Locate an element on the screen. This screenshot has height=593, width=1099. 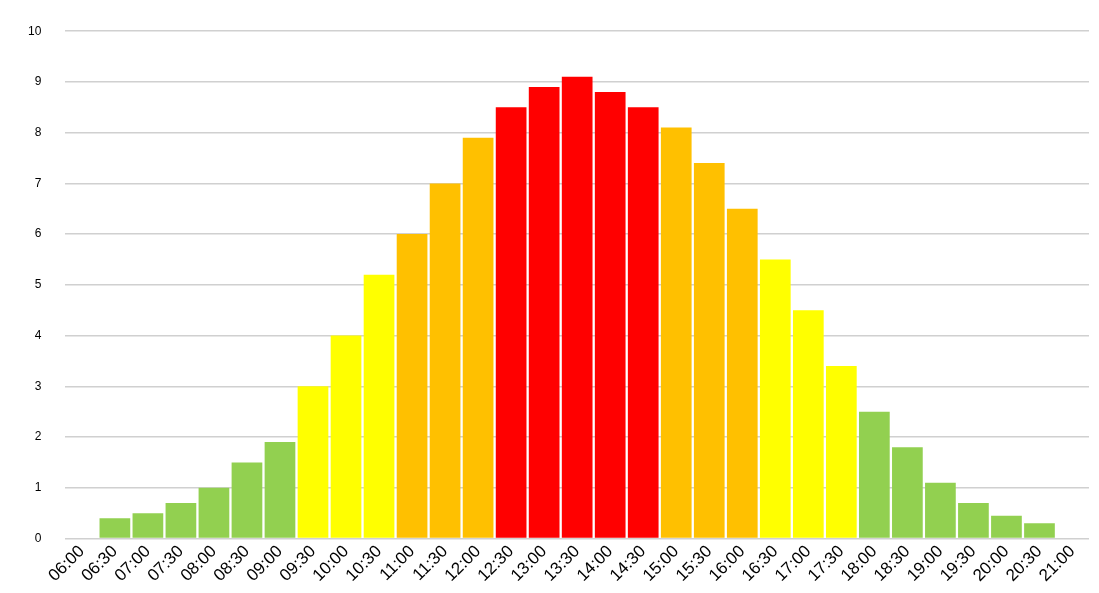
y-tick-label: 5 is located at coordinates (38, 284).